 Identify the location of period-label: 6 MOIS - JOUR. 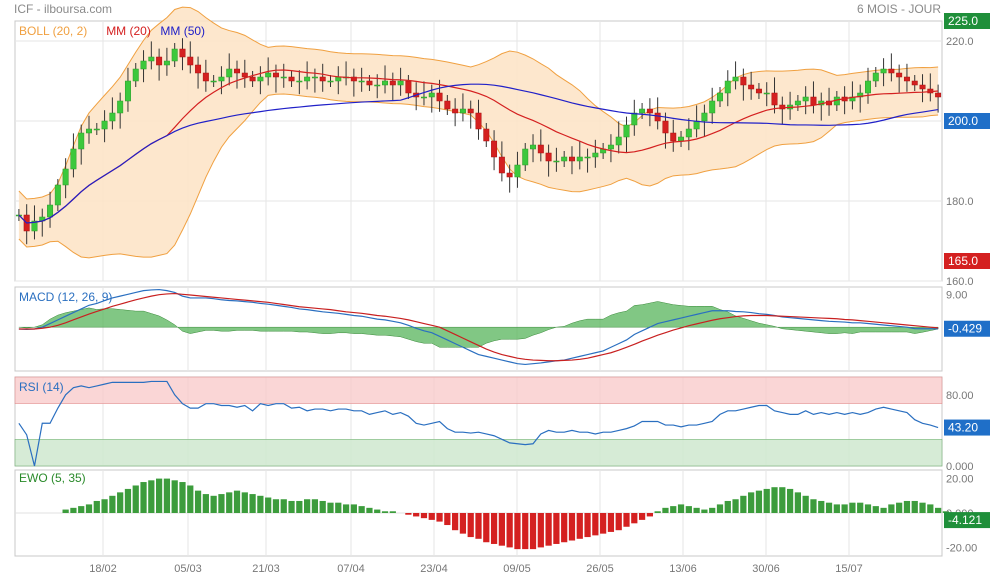
(898, 9).